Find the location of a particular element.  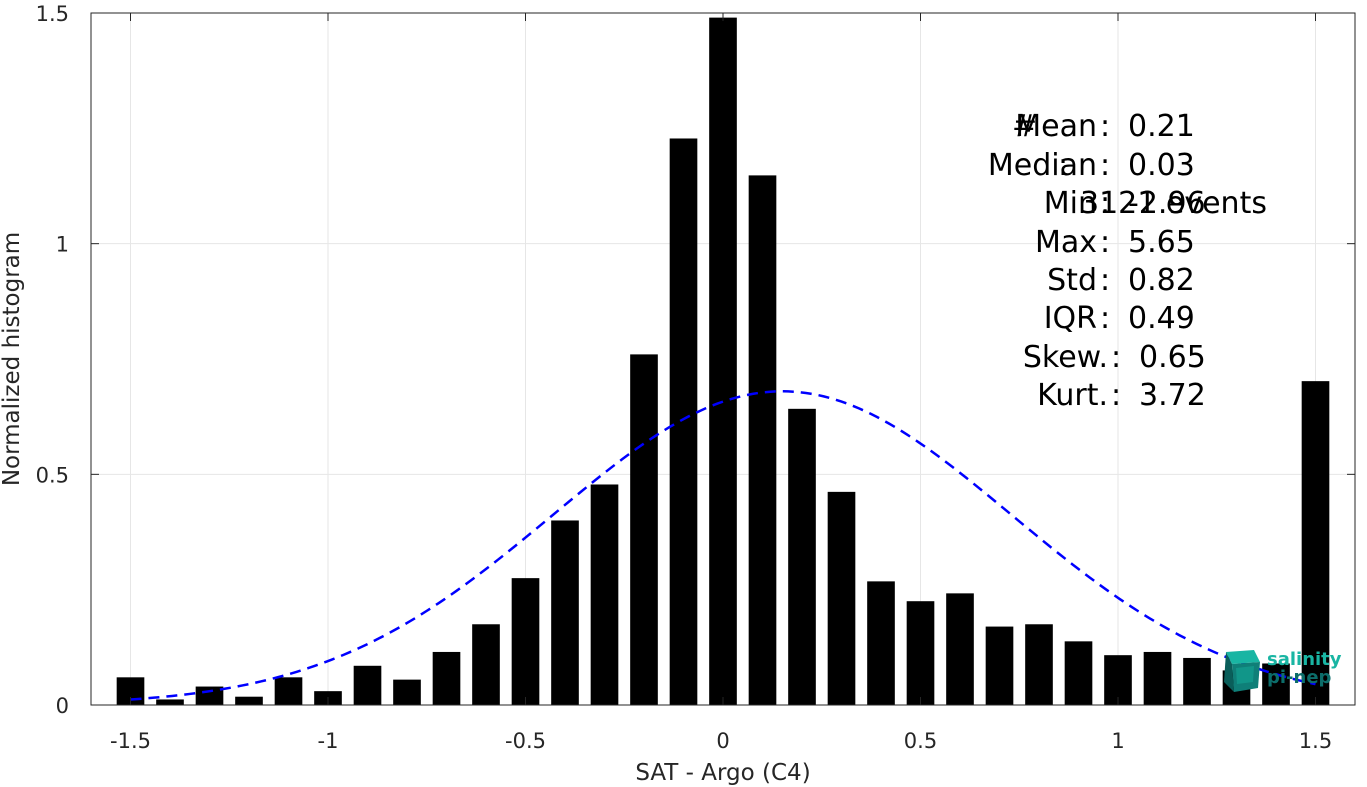

stat-name: Mean is located at coordinates (1056, 127).